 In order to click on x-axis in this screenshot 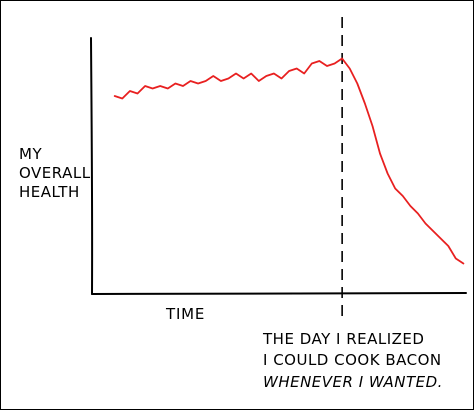, I will do `click(279, 293)`.